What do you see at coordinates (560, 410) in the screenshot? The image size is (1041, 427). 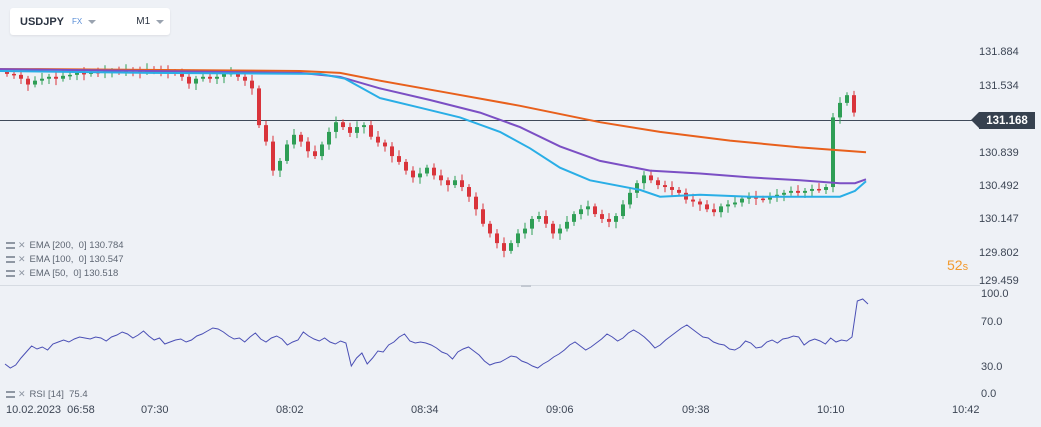 I see `time-tick: 09:06` at bounding box center [560, 410].